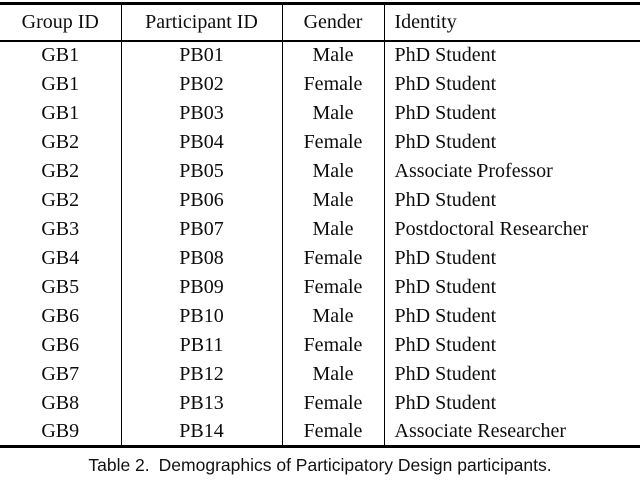  Describe the element at coordinates (511, 22) in the screenshot. I see `column-header: Identity` at that location.